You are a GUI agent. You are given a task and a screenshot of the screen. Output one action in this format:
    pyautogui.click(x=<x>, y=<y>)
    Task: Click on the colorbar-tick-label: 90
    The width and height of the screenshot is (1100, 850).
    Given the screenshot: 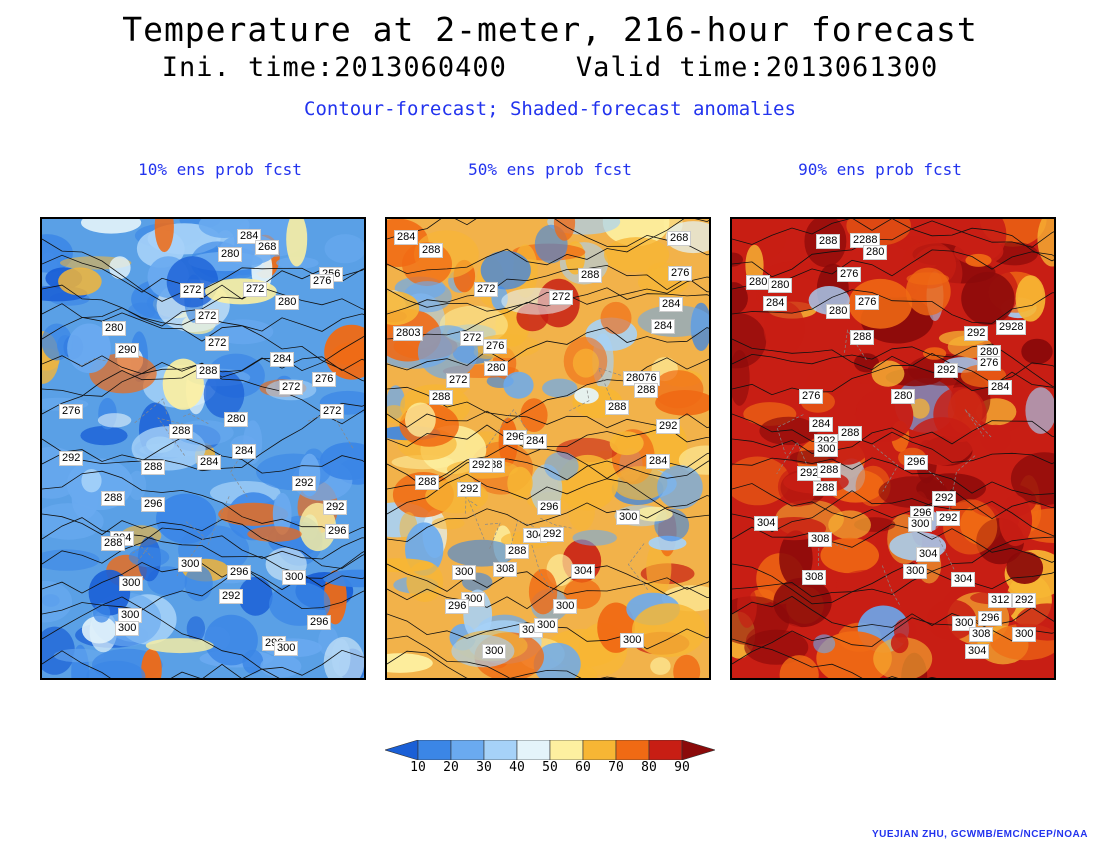 What is the action you would take?
    pyautogui.click(x=682, y=767)
    